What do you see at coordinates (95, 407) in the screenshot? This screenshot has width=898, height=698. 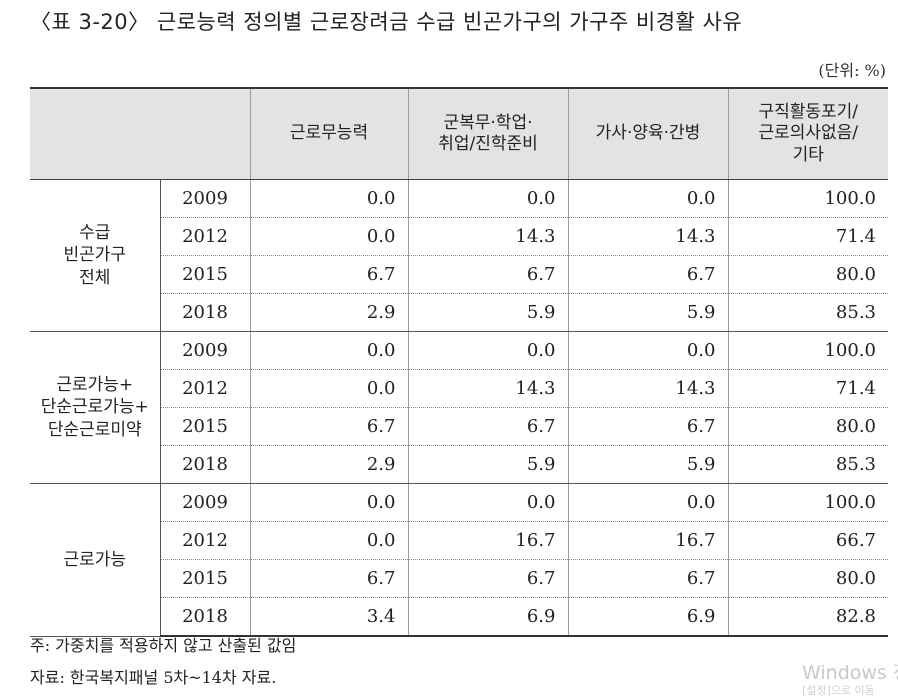 I see `group-label: 근로가능+ 단순근로가능+ 단순근로미약` at bounding box center [95, 407].